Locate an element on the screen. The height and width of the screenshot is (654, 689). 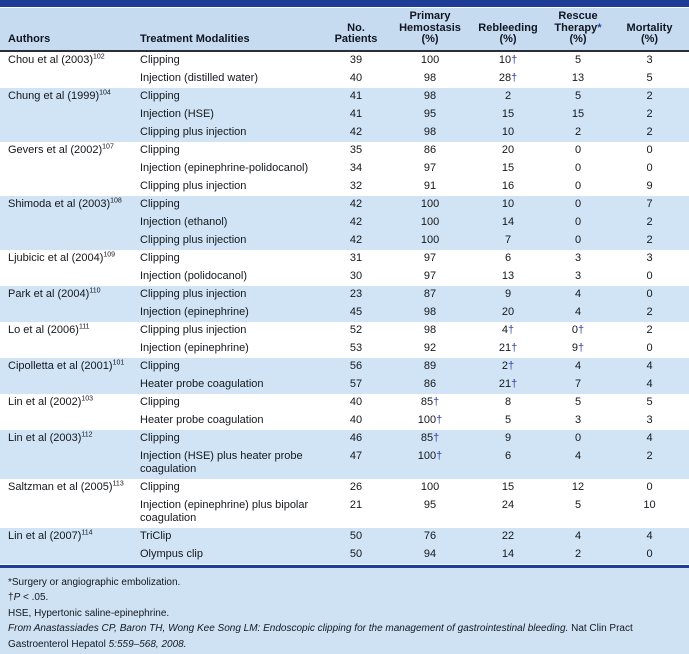
header-label: Hemostasis is located at coordinates (430, 27).